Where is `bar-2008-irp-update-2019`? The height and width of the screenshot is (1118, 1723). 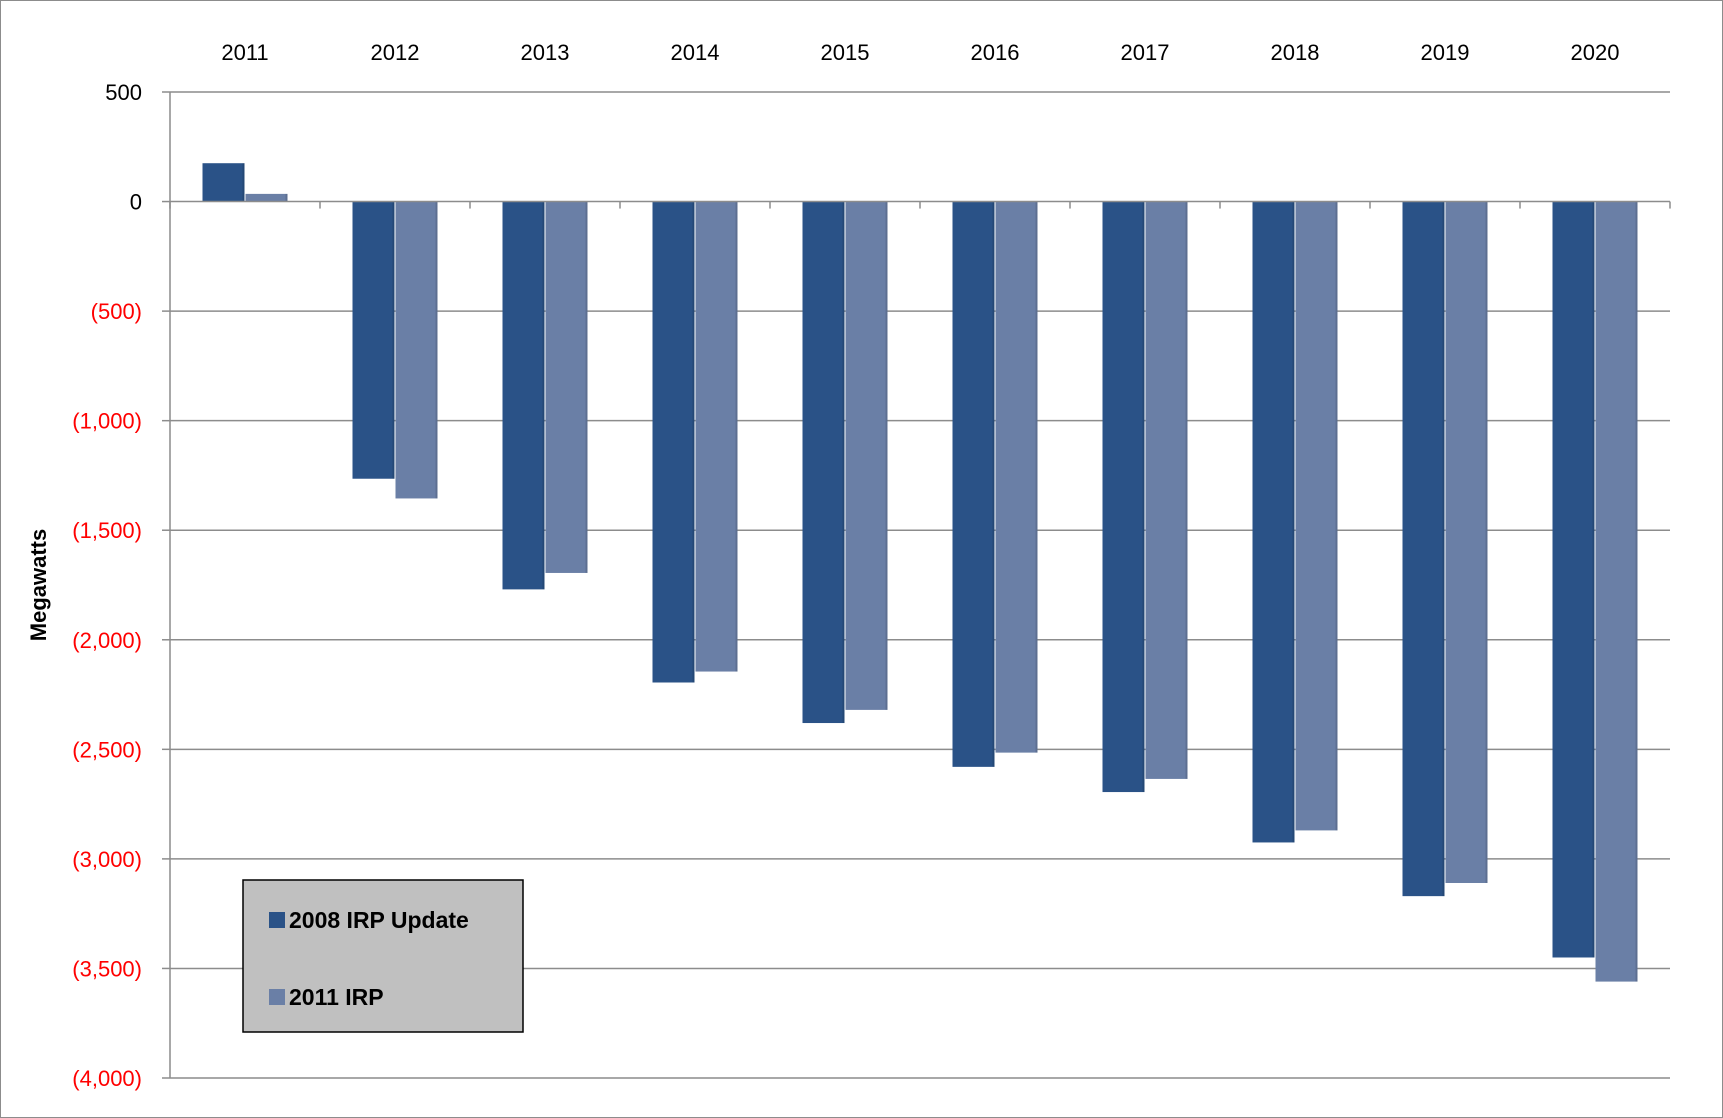 bar-2008-irp-update-2019 is located at coordinates (1423, 549).